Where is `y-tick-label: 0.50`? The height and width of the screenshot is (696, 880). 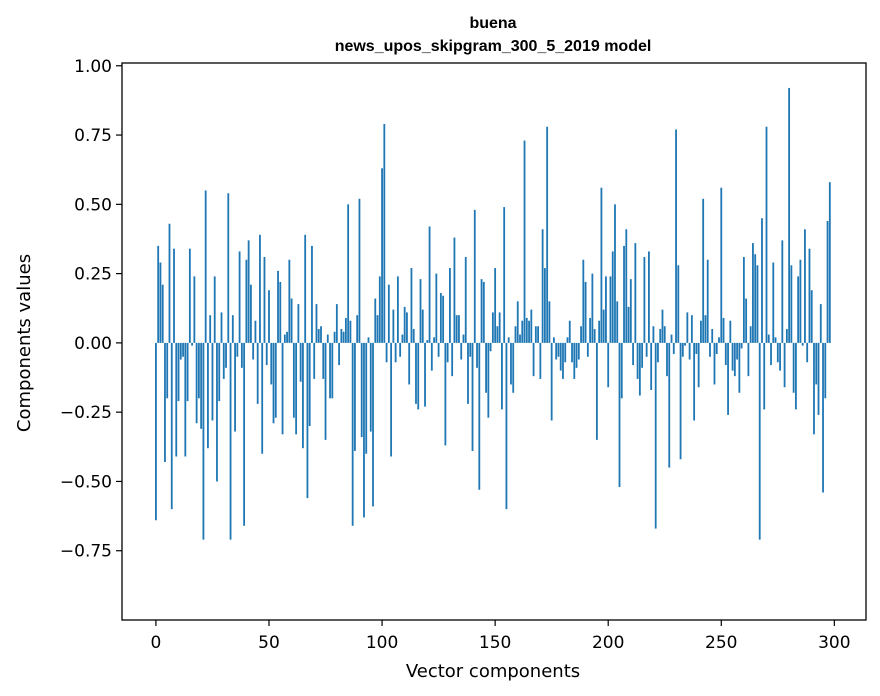
y-tick-label: 0.50 is located at coordinates (93, 205).